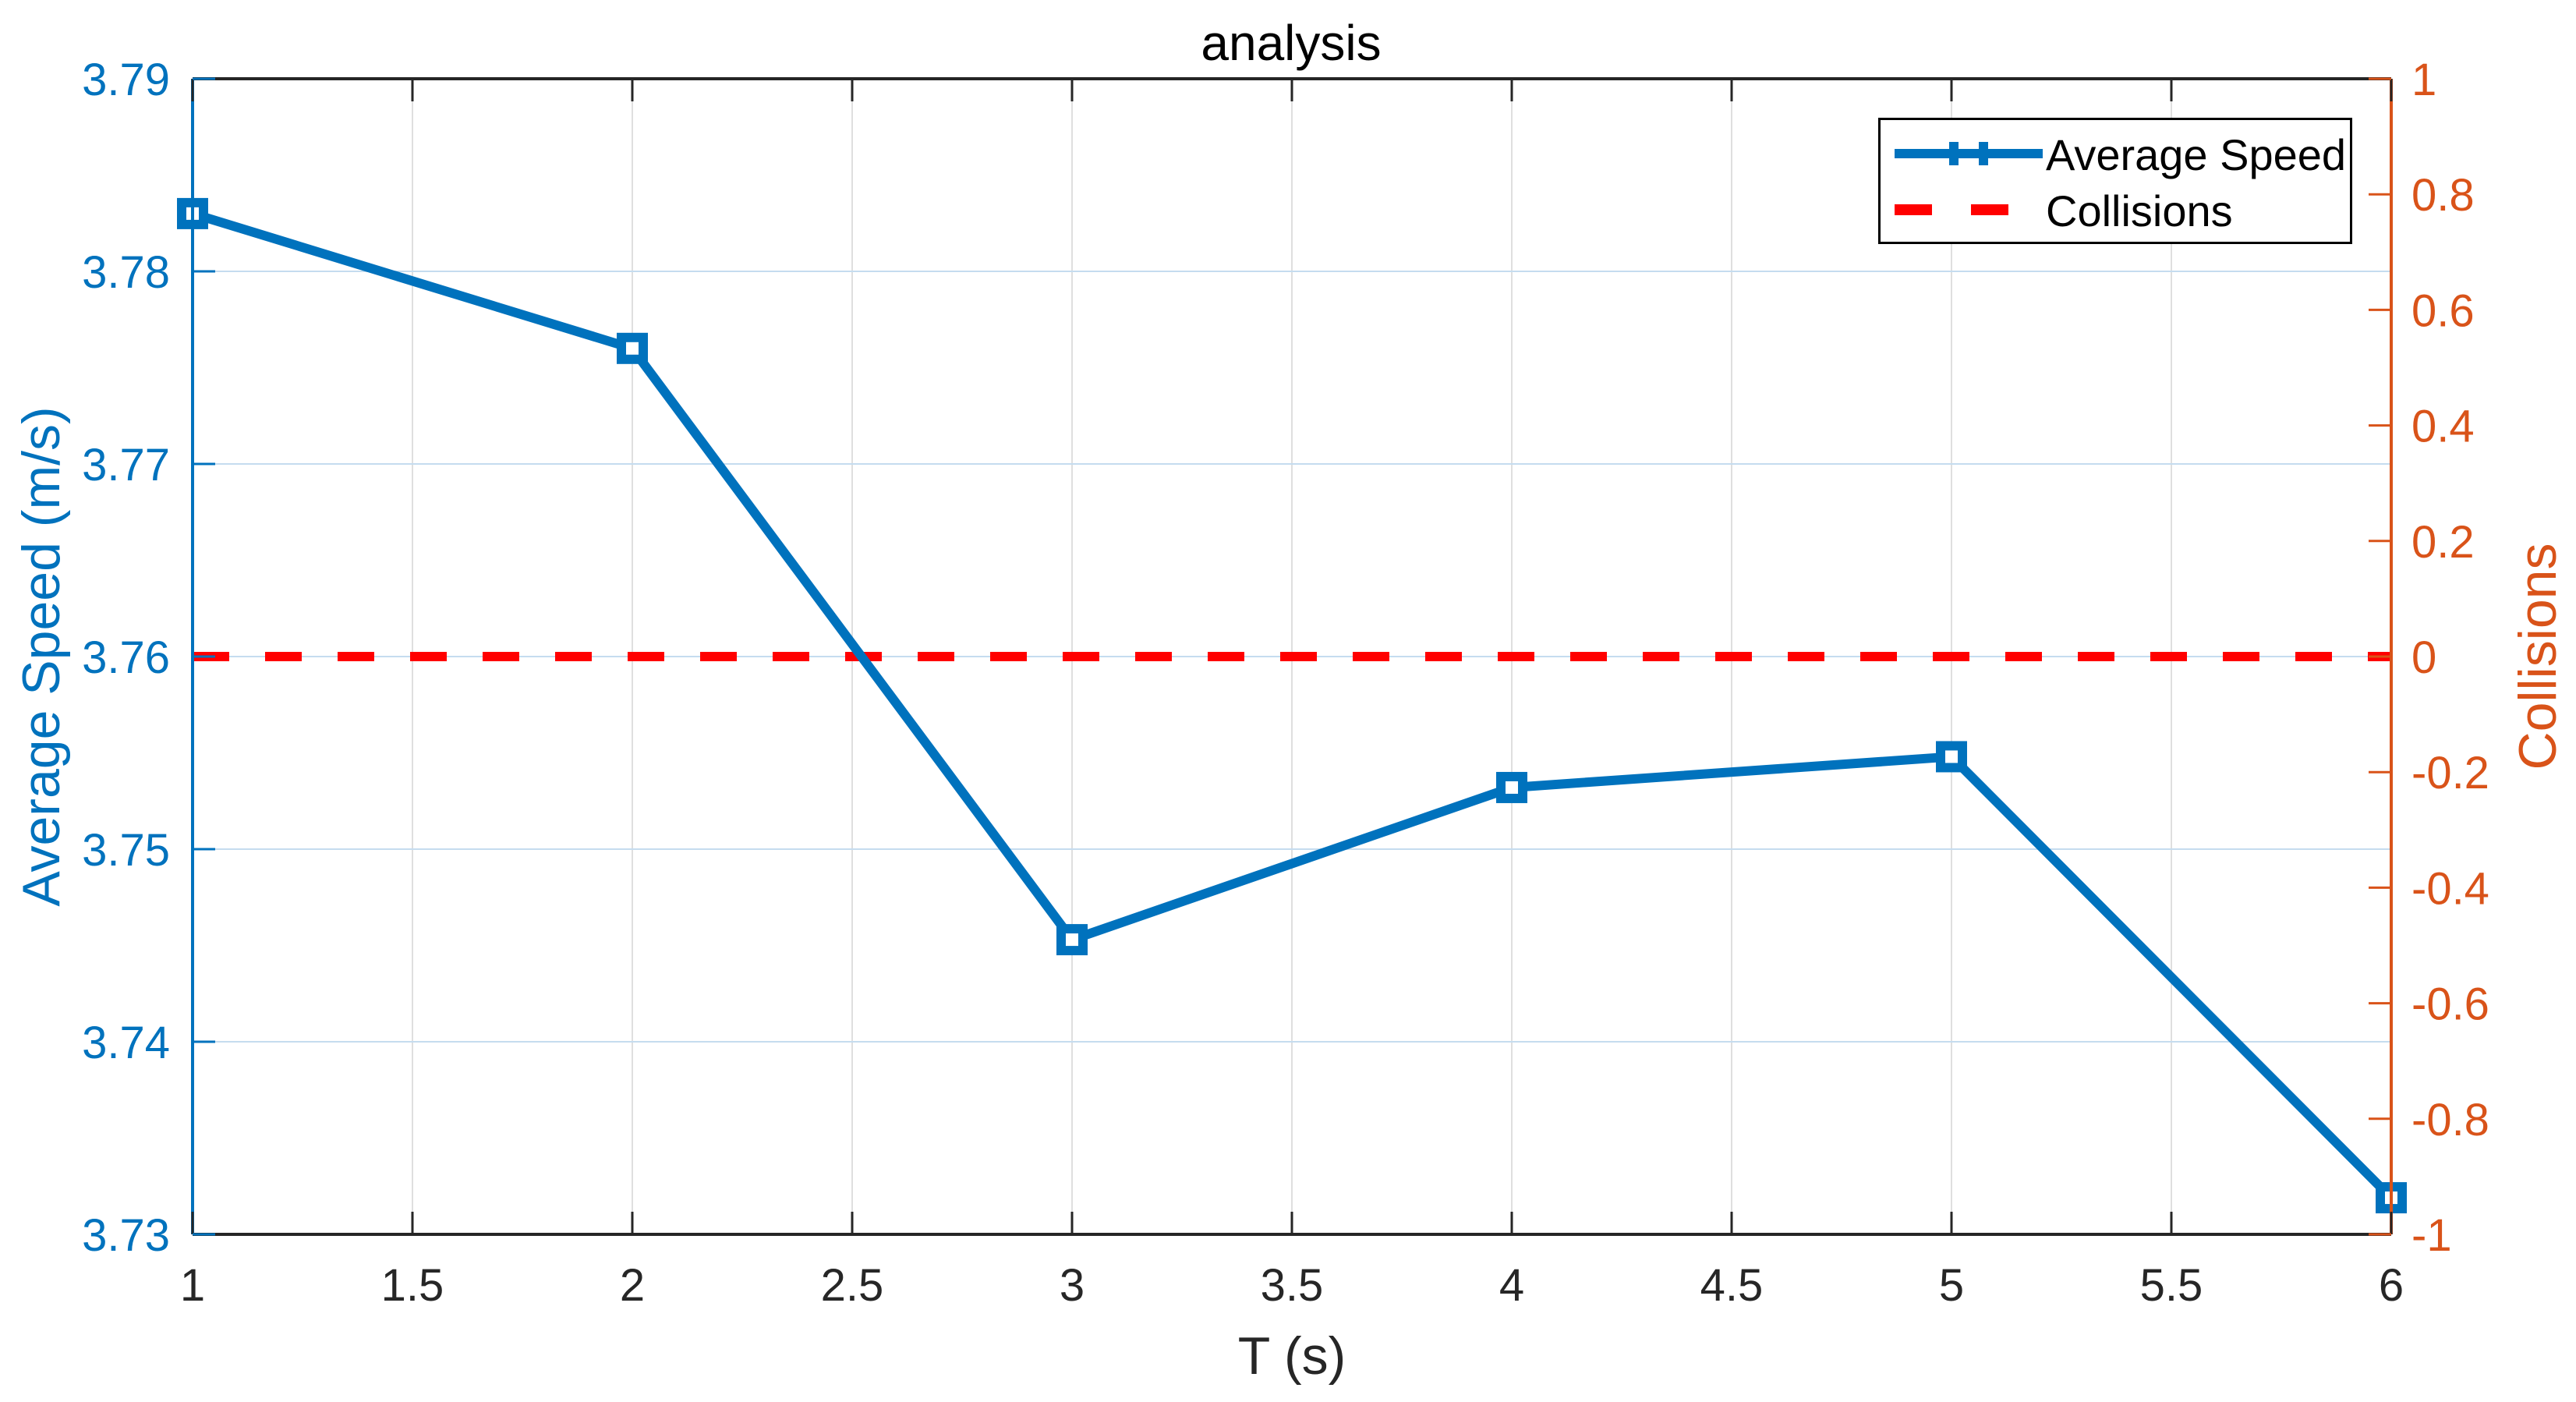 This screenshot has height=1402, width=2576. I want to click on x-tick-label: 1.5, so click(412, 1285).